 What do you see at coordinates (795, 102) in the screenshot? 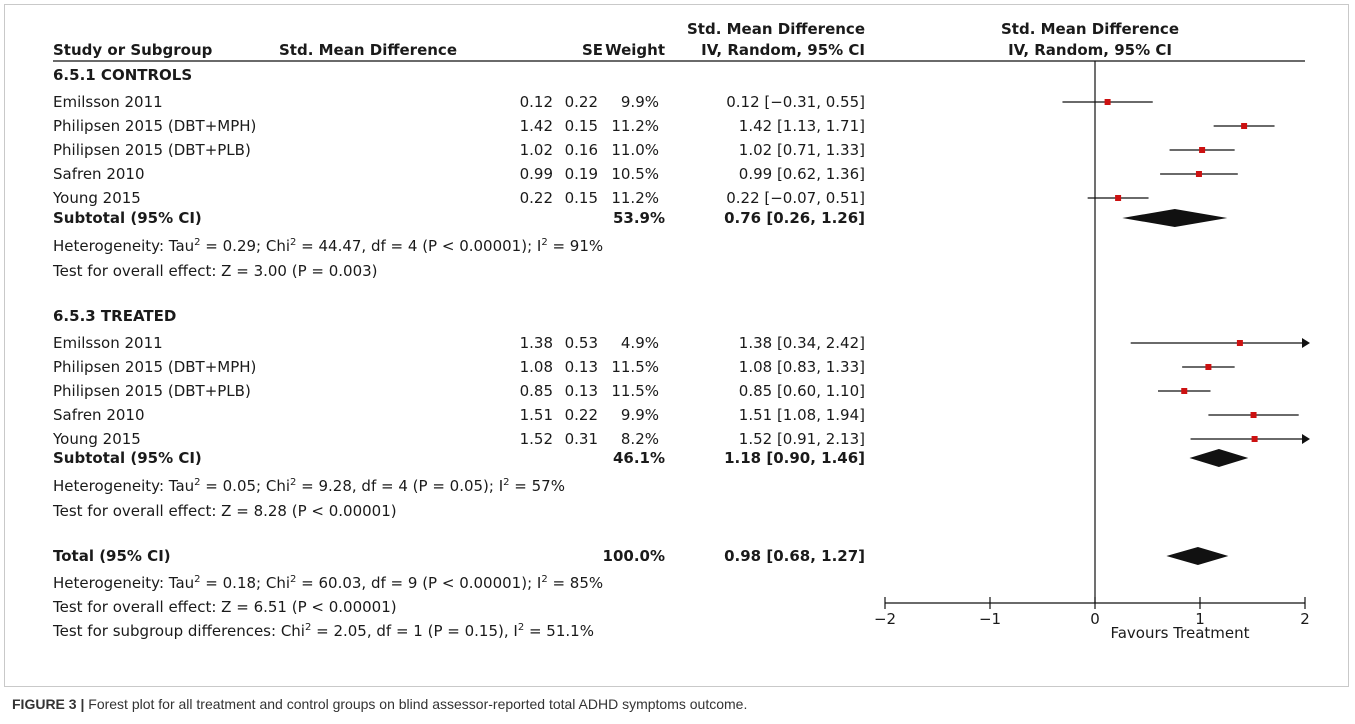
I see `study-ci: 0.12 [−0.31, 0.55]` at bounding box center [795, 102].